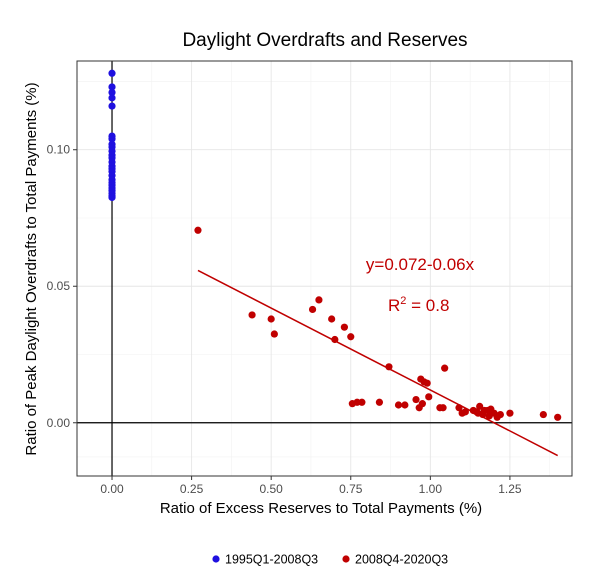  Describe the element at coordinates (401, 560) in the screenshot. I see `legend-label-series-2: 2008Q4-2020Q3` at that location.